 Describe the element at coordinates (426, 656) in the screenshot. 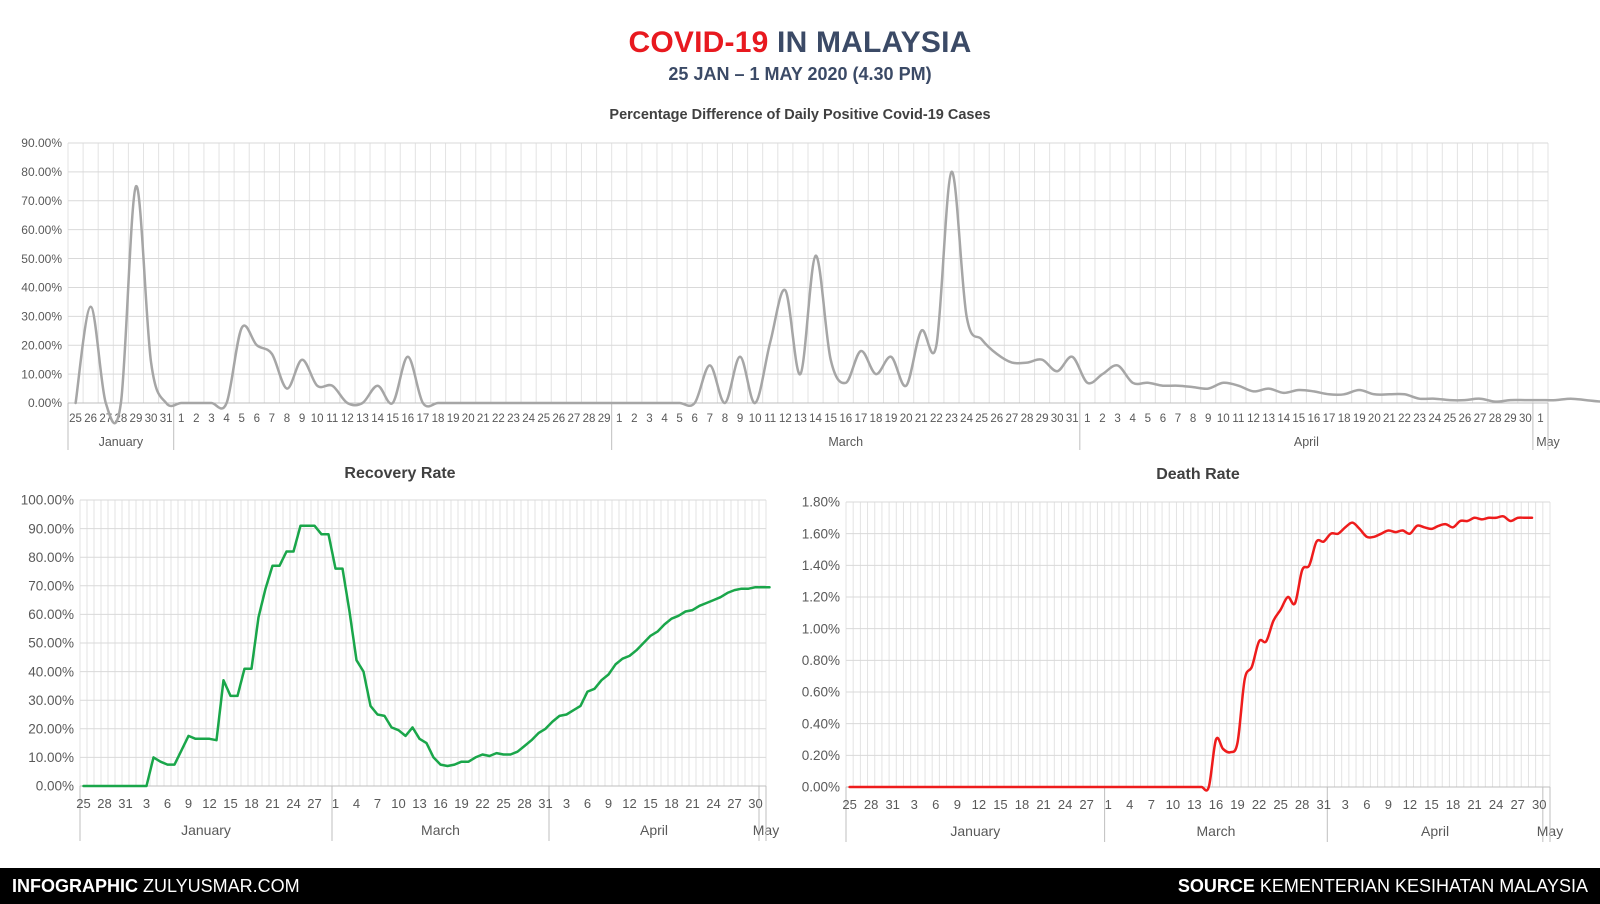

I see `series-line` at that location.